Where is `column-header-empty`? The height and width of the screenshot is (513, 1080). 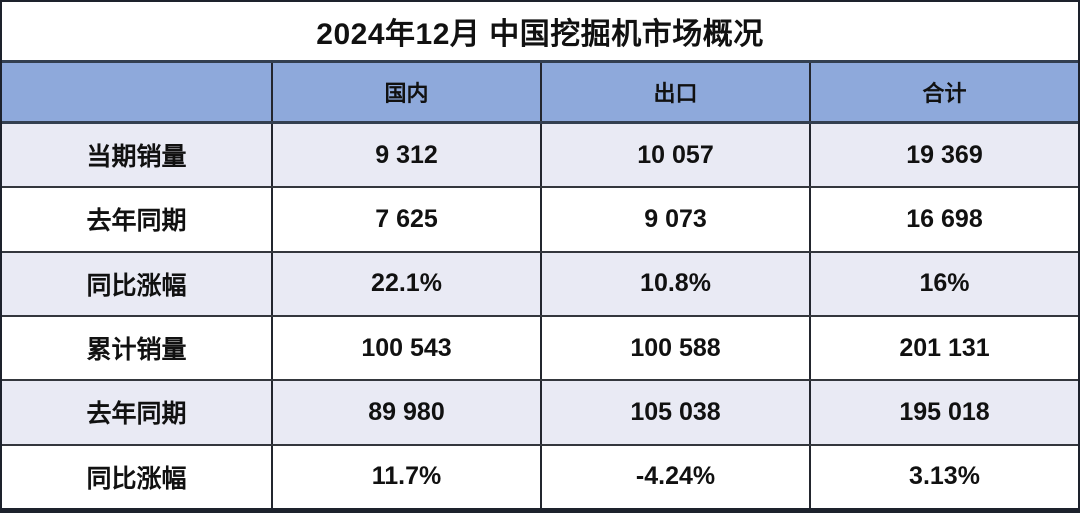
column-header-empty is located at coordinates (136, 92).